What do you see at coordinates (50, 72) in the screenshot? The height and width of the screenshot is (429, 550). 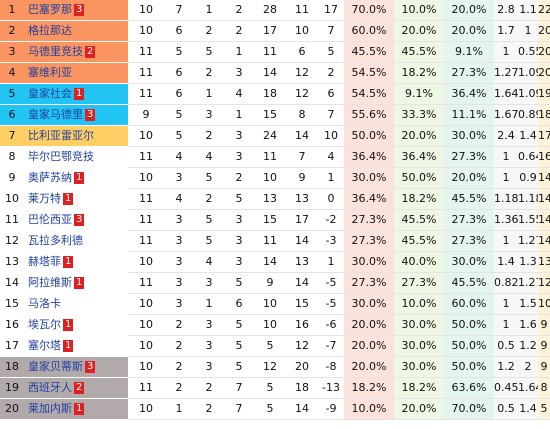 I see `team-name-link: 塞维利亚` at bounding box center [50, 72].